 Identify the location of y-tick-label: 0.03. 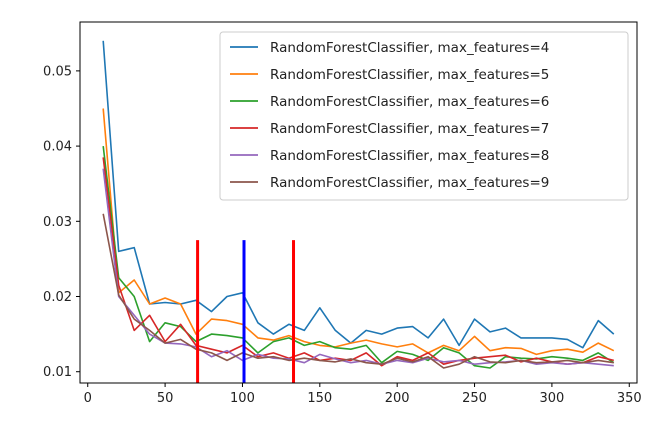
(57, 222).